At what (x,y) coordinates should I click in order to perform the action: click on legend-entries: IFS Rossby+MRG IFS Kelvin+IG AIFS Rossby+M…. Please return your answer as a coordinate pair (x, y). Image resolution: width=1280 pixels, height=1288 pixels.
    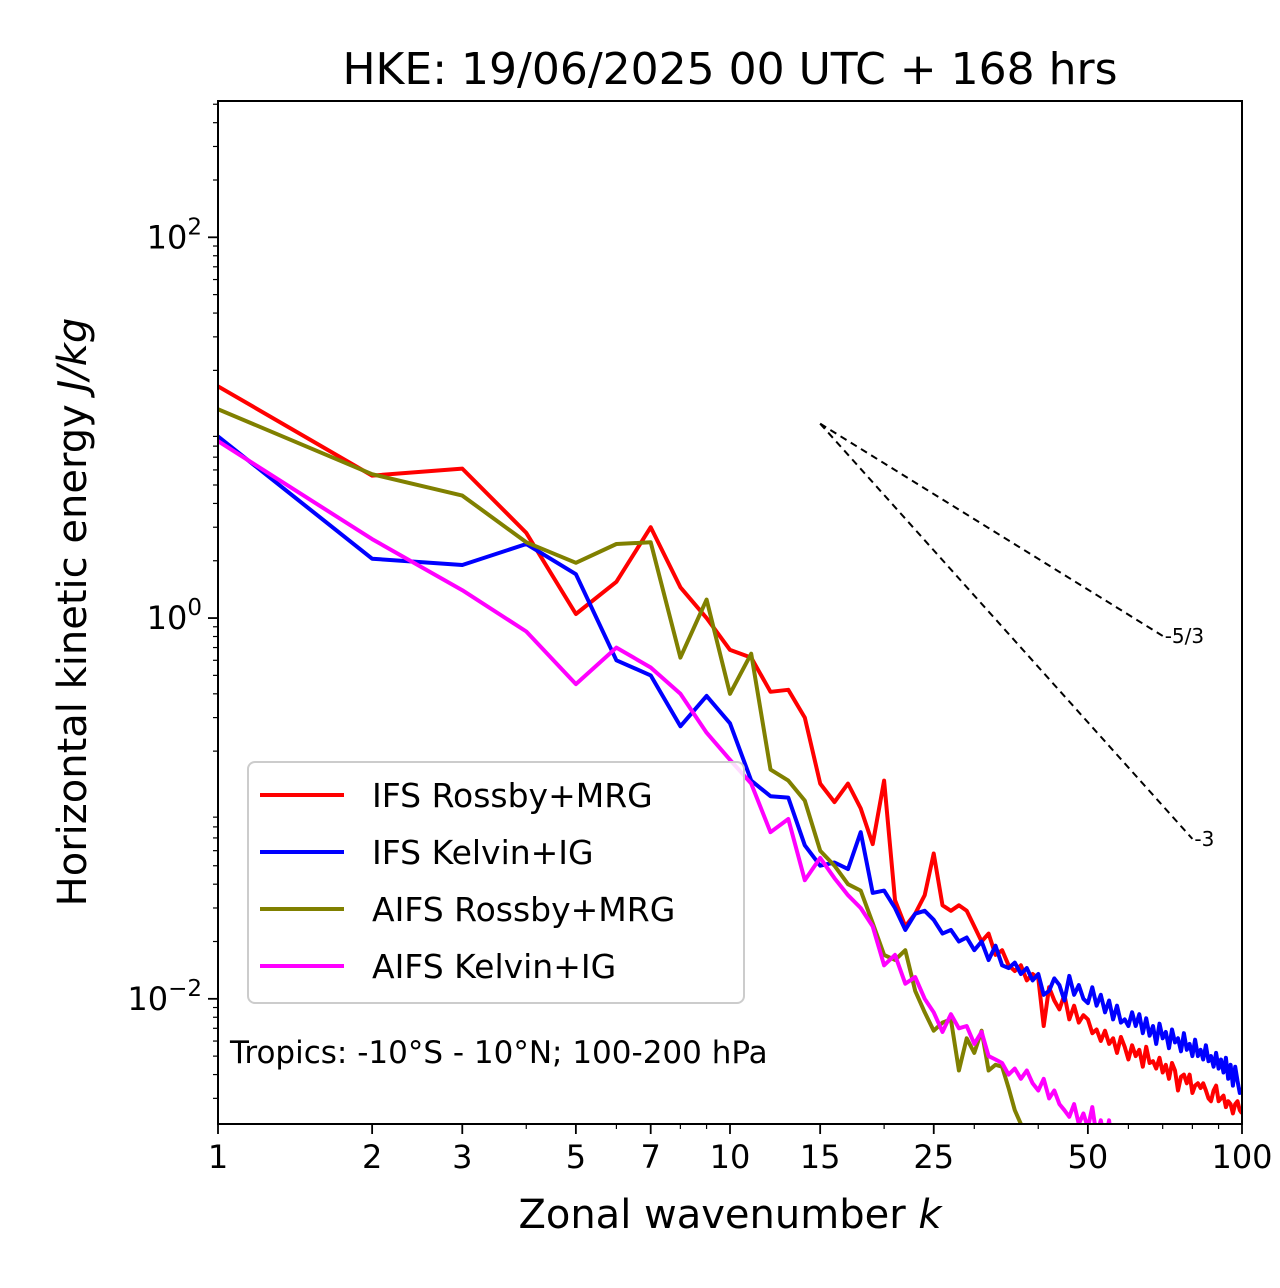
    Looking at the image, I should click on (467, 881).